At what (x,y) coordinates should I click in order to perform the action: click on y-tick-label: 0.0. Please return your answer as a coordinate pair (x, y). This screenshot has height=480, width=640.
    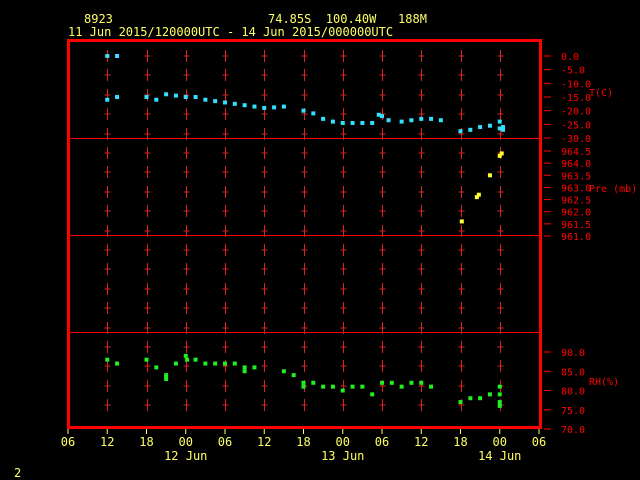
    Looking at the image, I should click on (570, 57).